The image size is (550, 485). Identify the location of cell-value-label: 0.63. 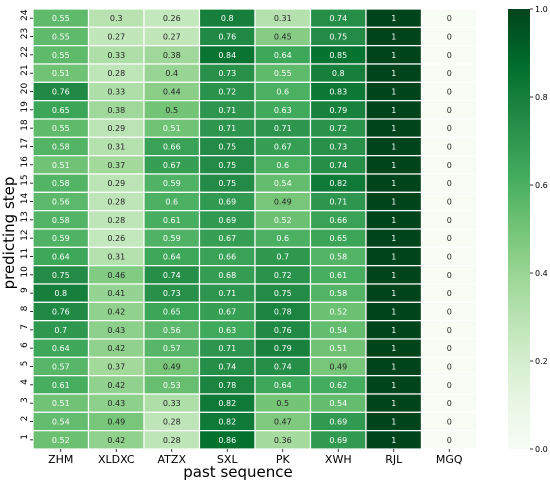
(227, 330).